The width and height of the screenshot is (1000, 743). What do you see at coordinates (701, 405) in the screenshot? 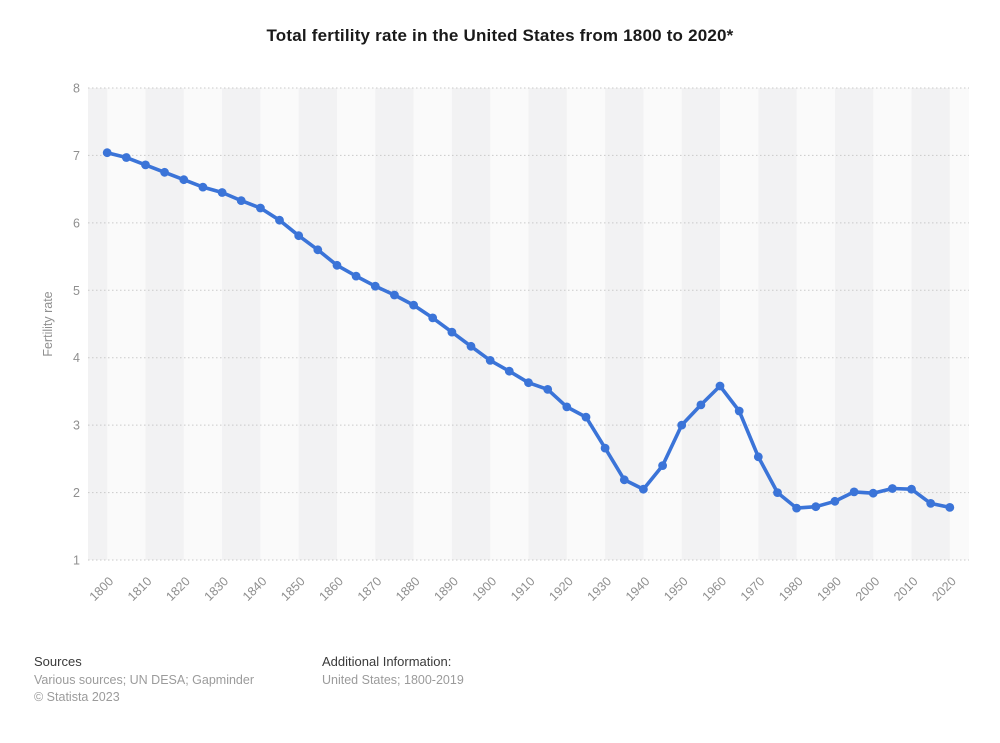
I see `data-point-1955` at bounding box center [701, 405].